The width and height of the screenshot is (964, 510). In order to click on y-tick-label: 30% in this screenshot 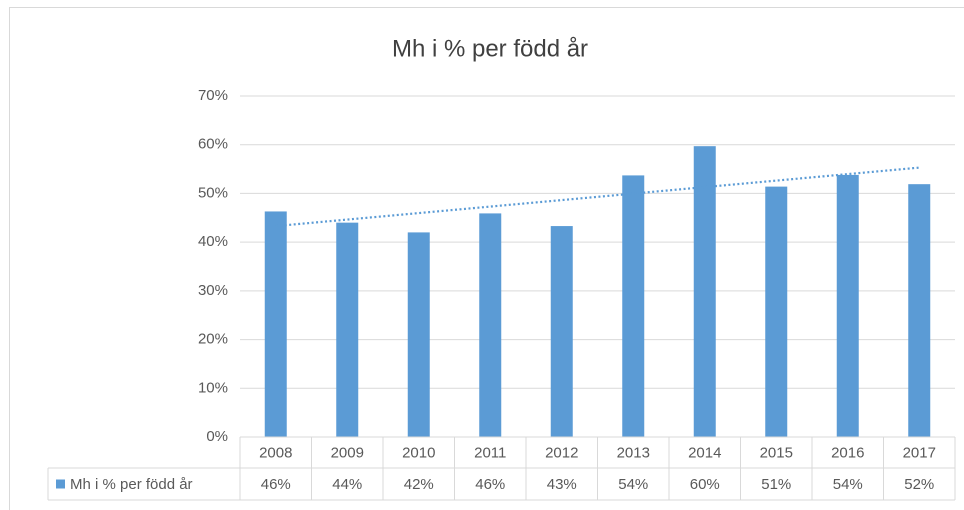, I will do `click(213, 290)`.